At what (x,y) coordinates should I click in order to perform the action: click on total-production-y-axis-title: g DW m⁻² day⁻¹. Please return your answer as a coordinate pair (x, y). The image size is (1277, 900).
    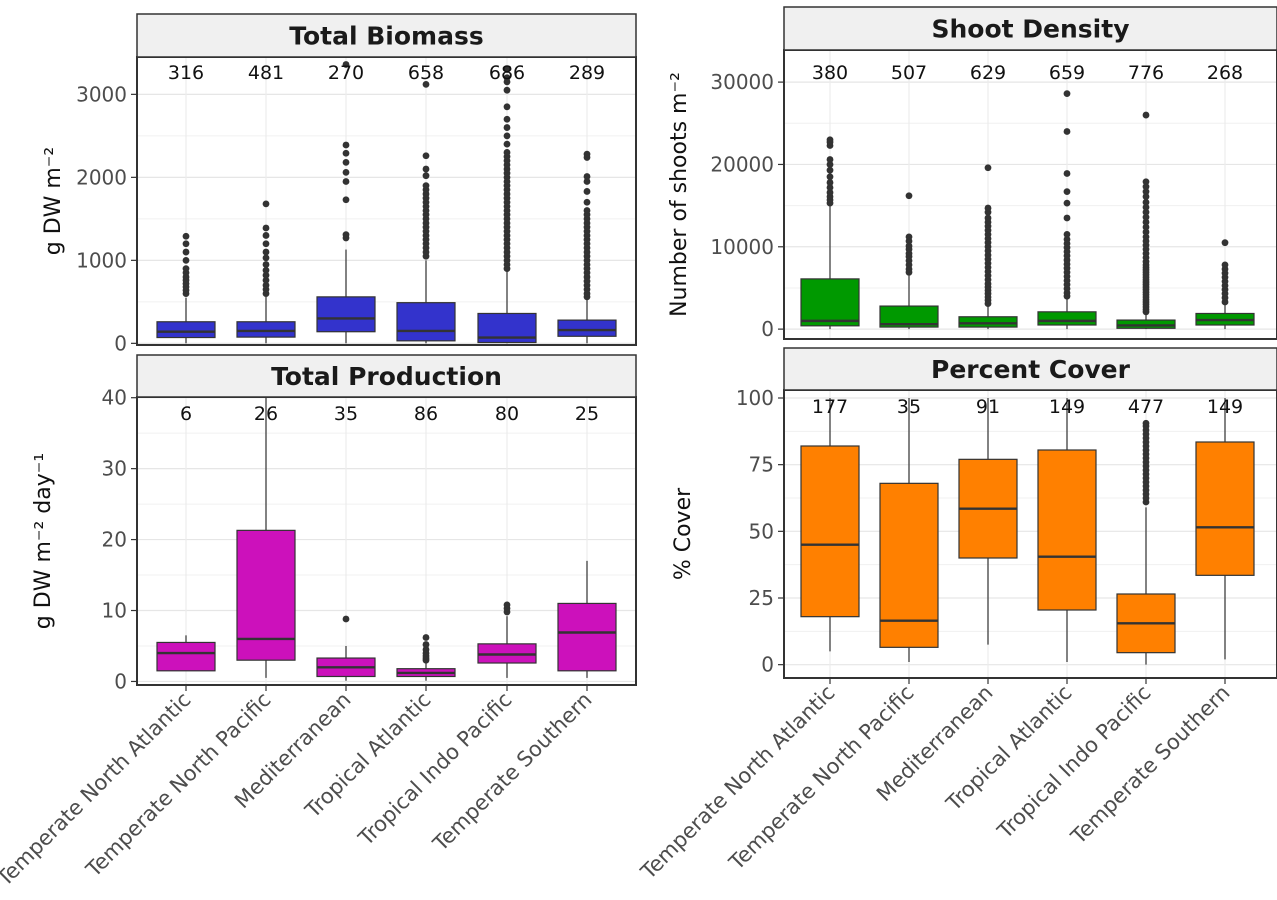
    Looking at the image, I should click on (43, 541).